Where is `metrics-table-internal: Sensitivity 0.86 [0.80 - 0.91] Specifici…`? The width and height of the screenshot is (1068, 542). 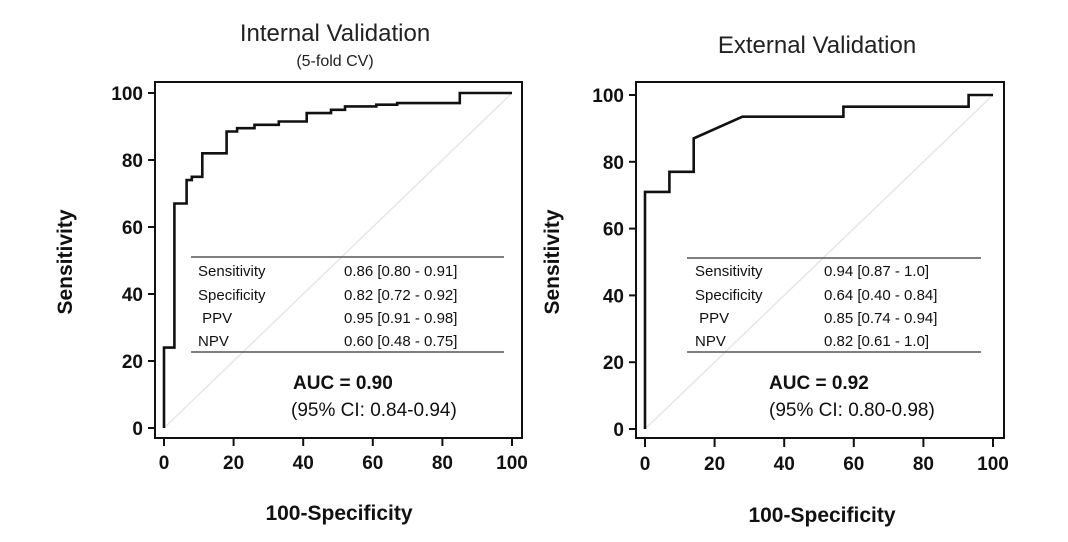
metrics-table-internal: Sensitivity 0.86 [0.80 - 0.91] Specifici… is located at coordinates (347, 304).